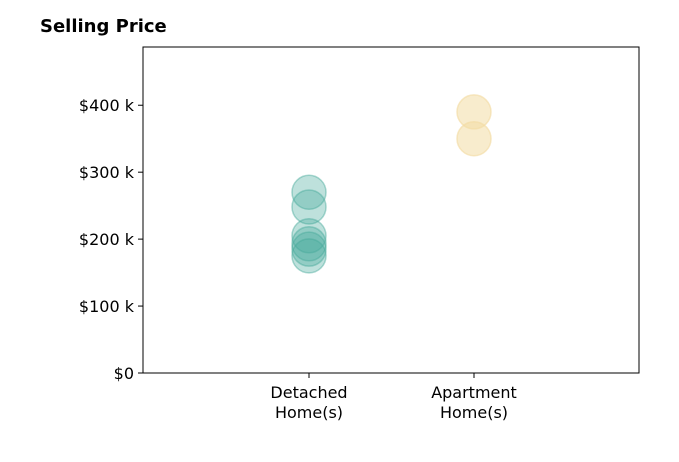 The width and height of the screenshot is (679, 462). I want to click on x-tick-label: Apartment, so click(474, 392).